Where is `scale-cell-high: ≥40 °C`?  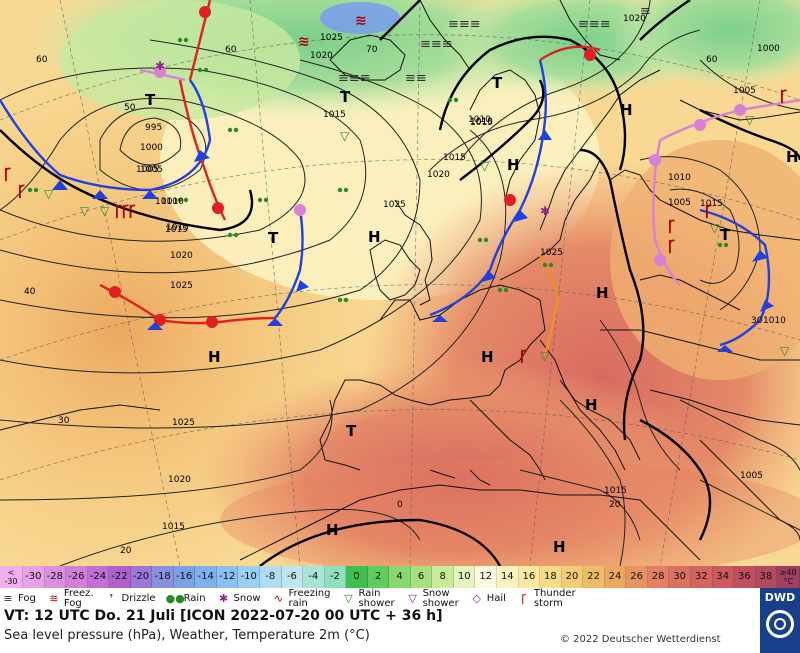 scale-cell-high: ≥40 °C is located at coordinates (788, 577).